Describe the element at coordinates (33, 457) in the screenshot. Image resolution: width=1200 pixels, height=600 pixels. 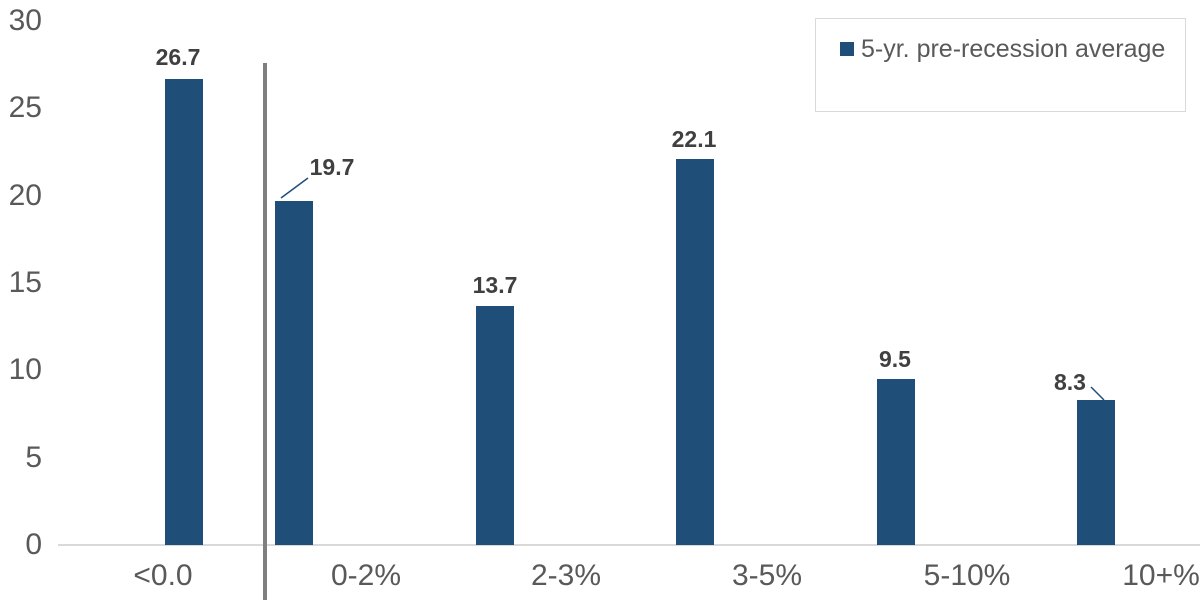
I see `y-axis-label: 5` at that location.